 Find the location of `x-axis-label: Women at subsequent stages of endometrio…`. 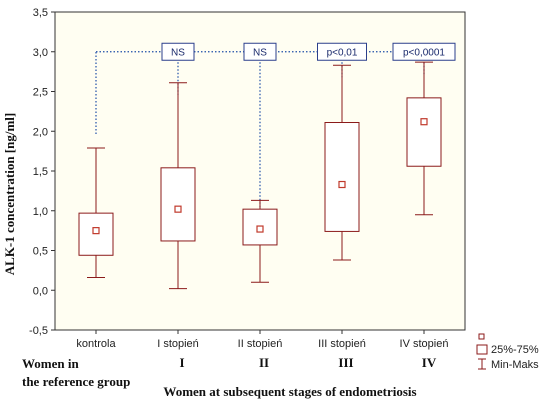

x-axis-label: Women at subsequent stages of endometrio… is located at coordinates (289, 391).